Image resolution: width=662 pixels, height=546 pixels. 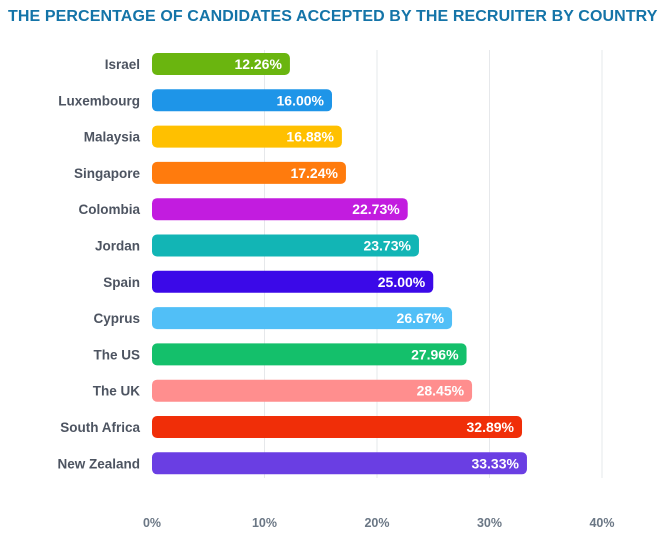 I want to click on bar-the-us, so click(x=309, y=354).